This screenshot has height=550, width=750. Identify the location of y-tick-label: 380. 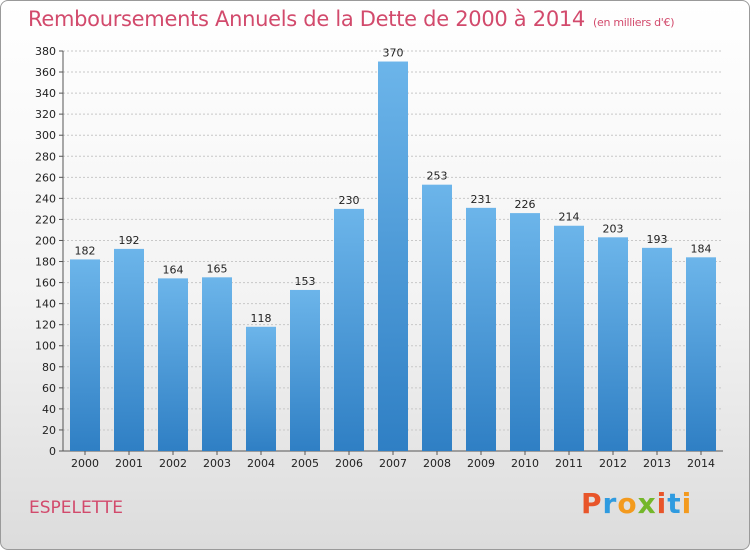
(45, 51).